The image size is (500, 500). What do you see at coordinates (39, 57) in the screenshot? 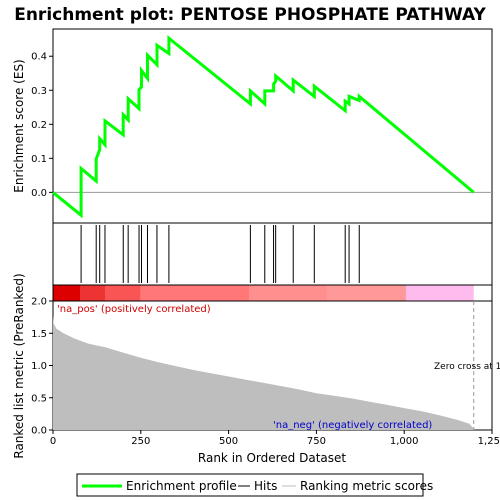
I see `es-y-tick-label: 0.4` at bounding box center [39, 57].